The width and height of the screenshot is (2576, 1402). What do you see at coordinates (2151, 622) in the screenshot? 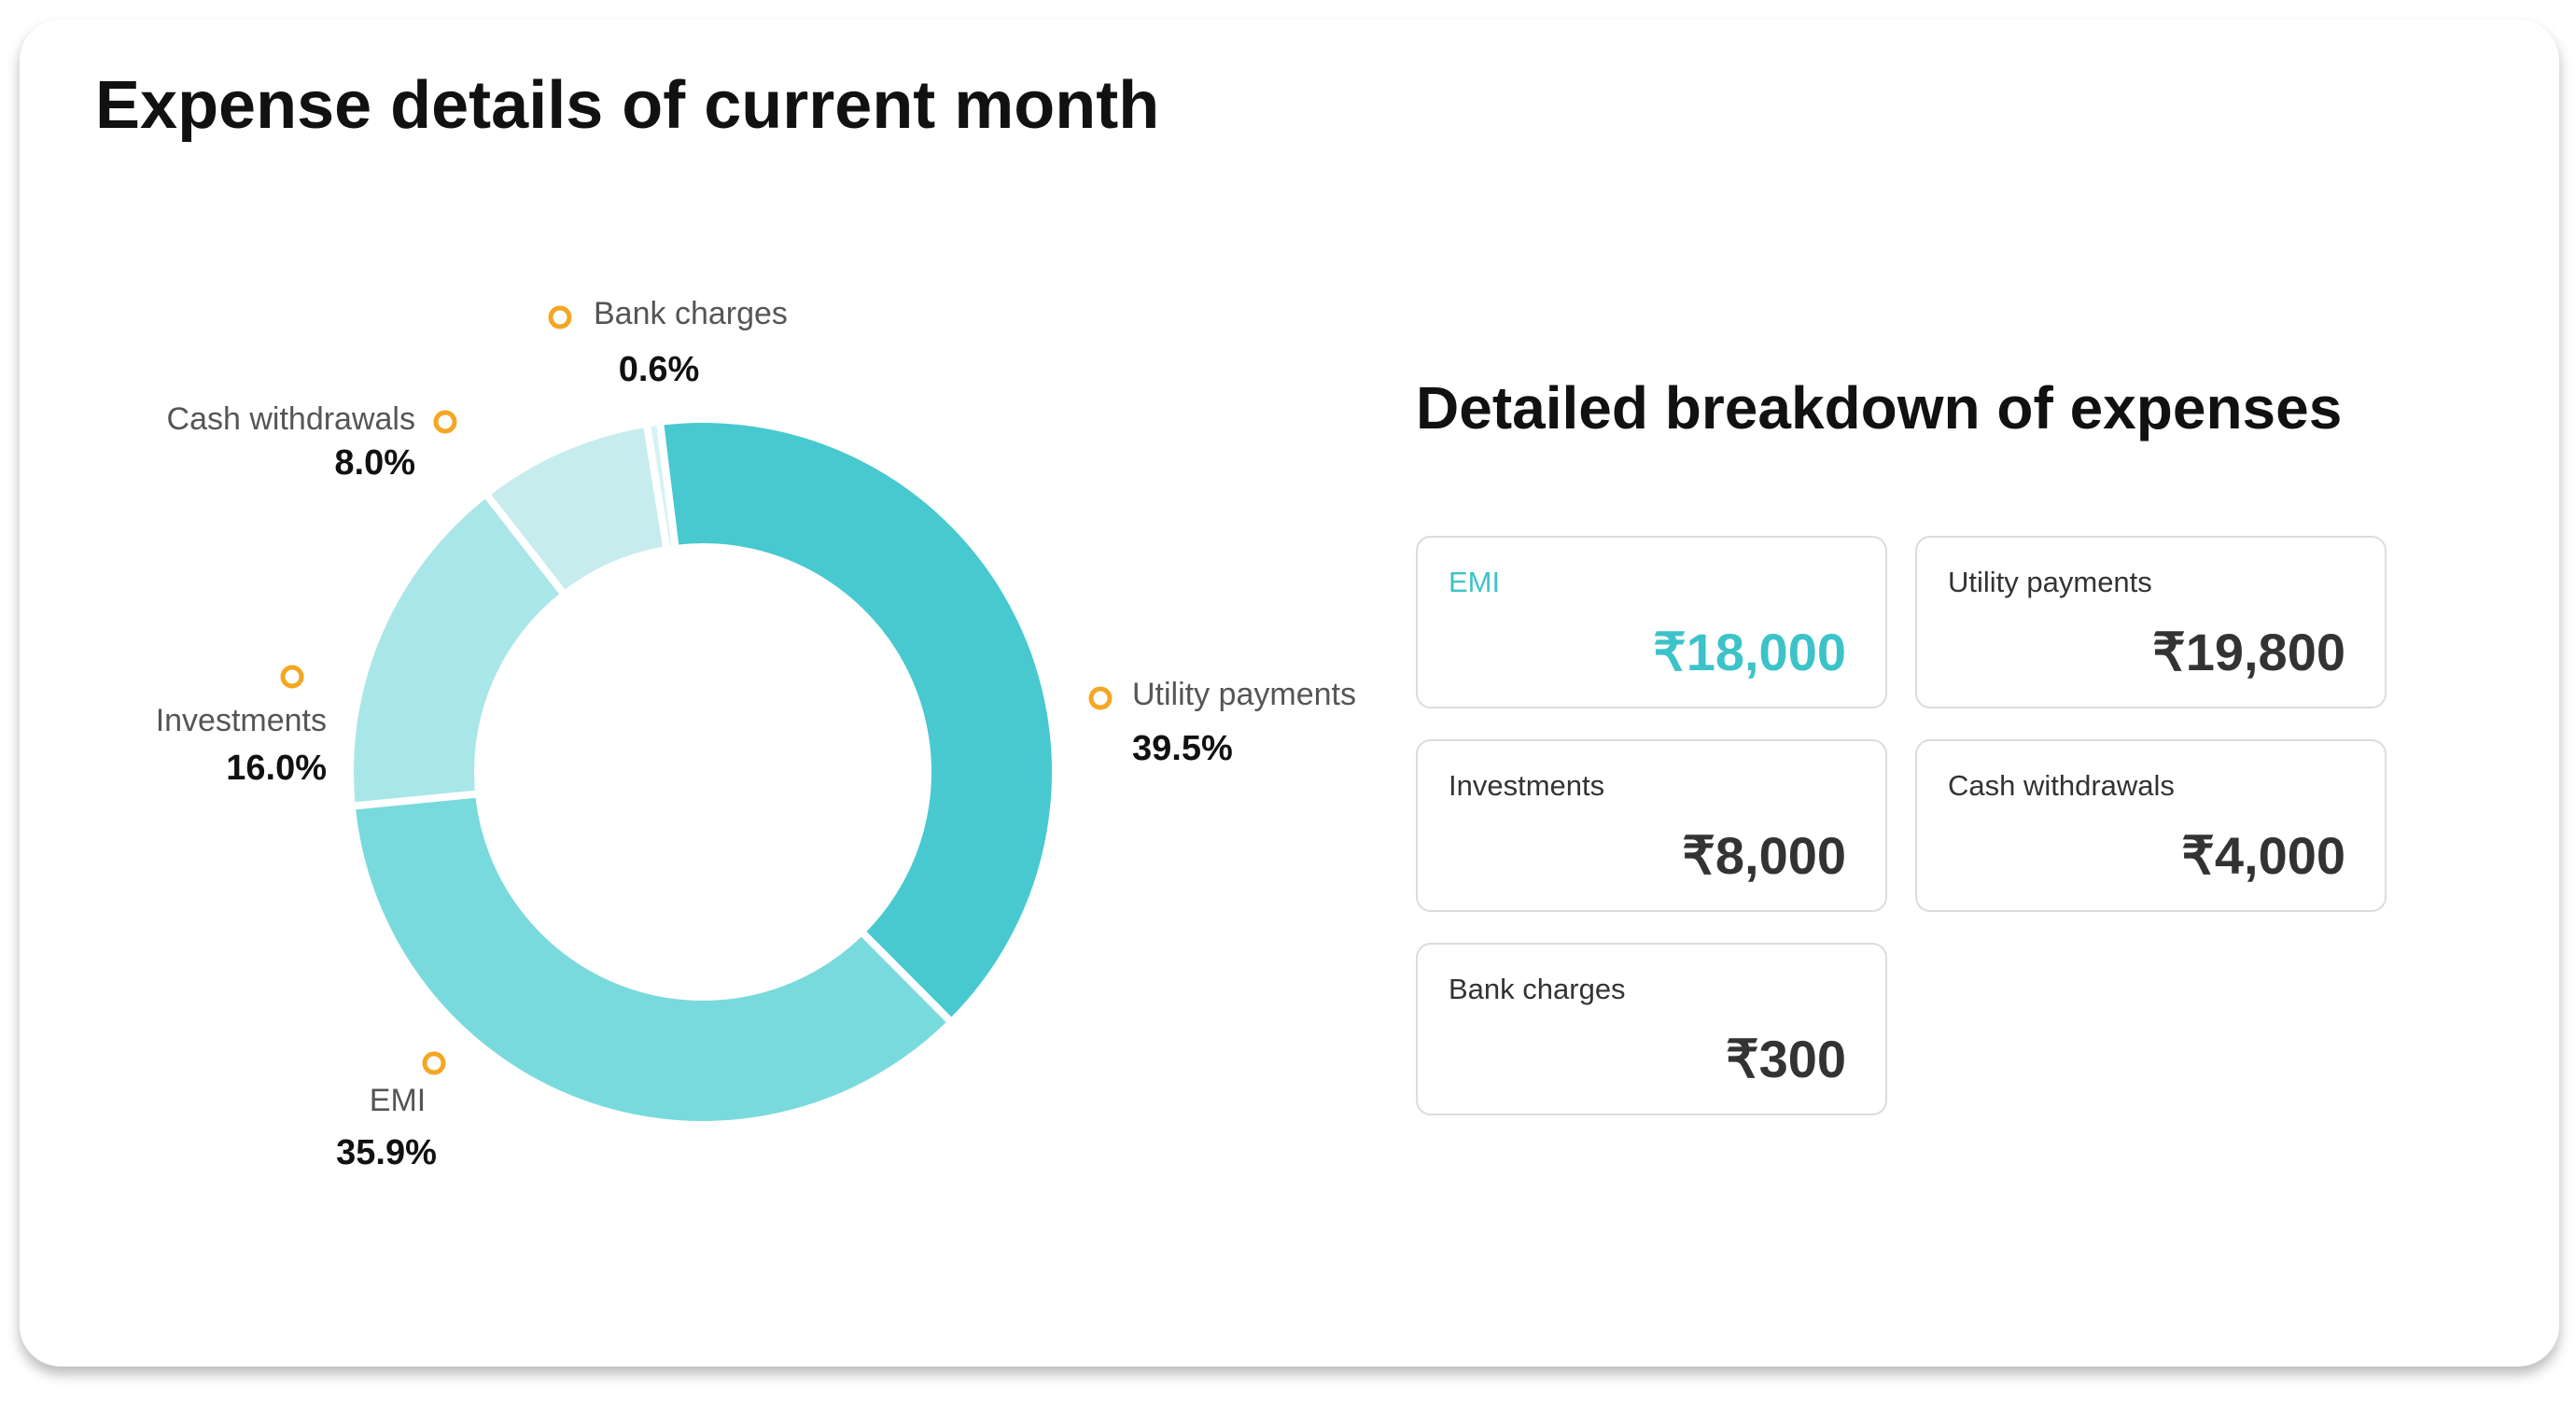
I see `expense-card: Utility payments ₹19,800` at bounding box center [2151, 622].